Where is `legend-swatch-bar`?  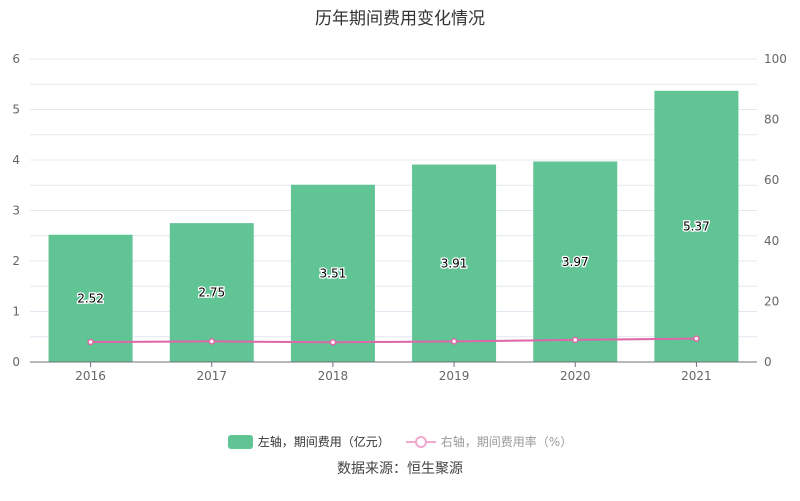 legend-swatch-bar is located at coordinates (240, 441).